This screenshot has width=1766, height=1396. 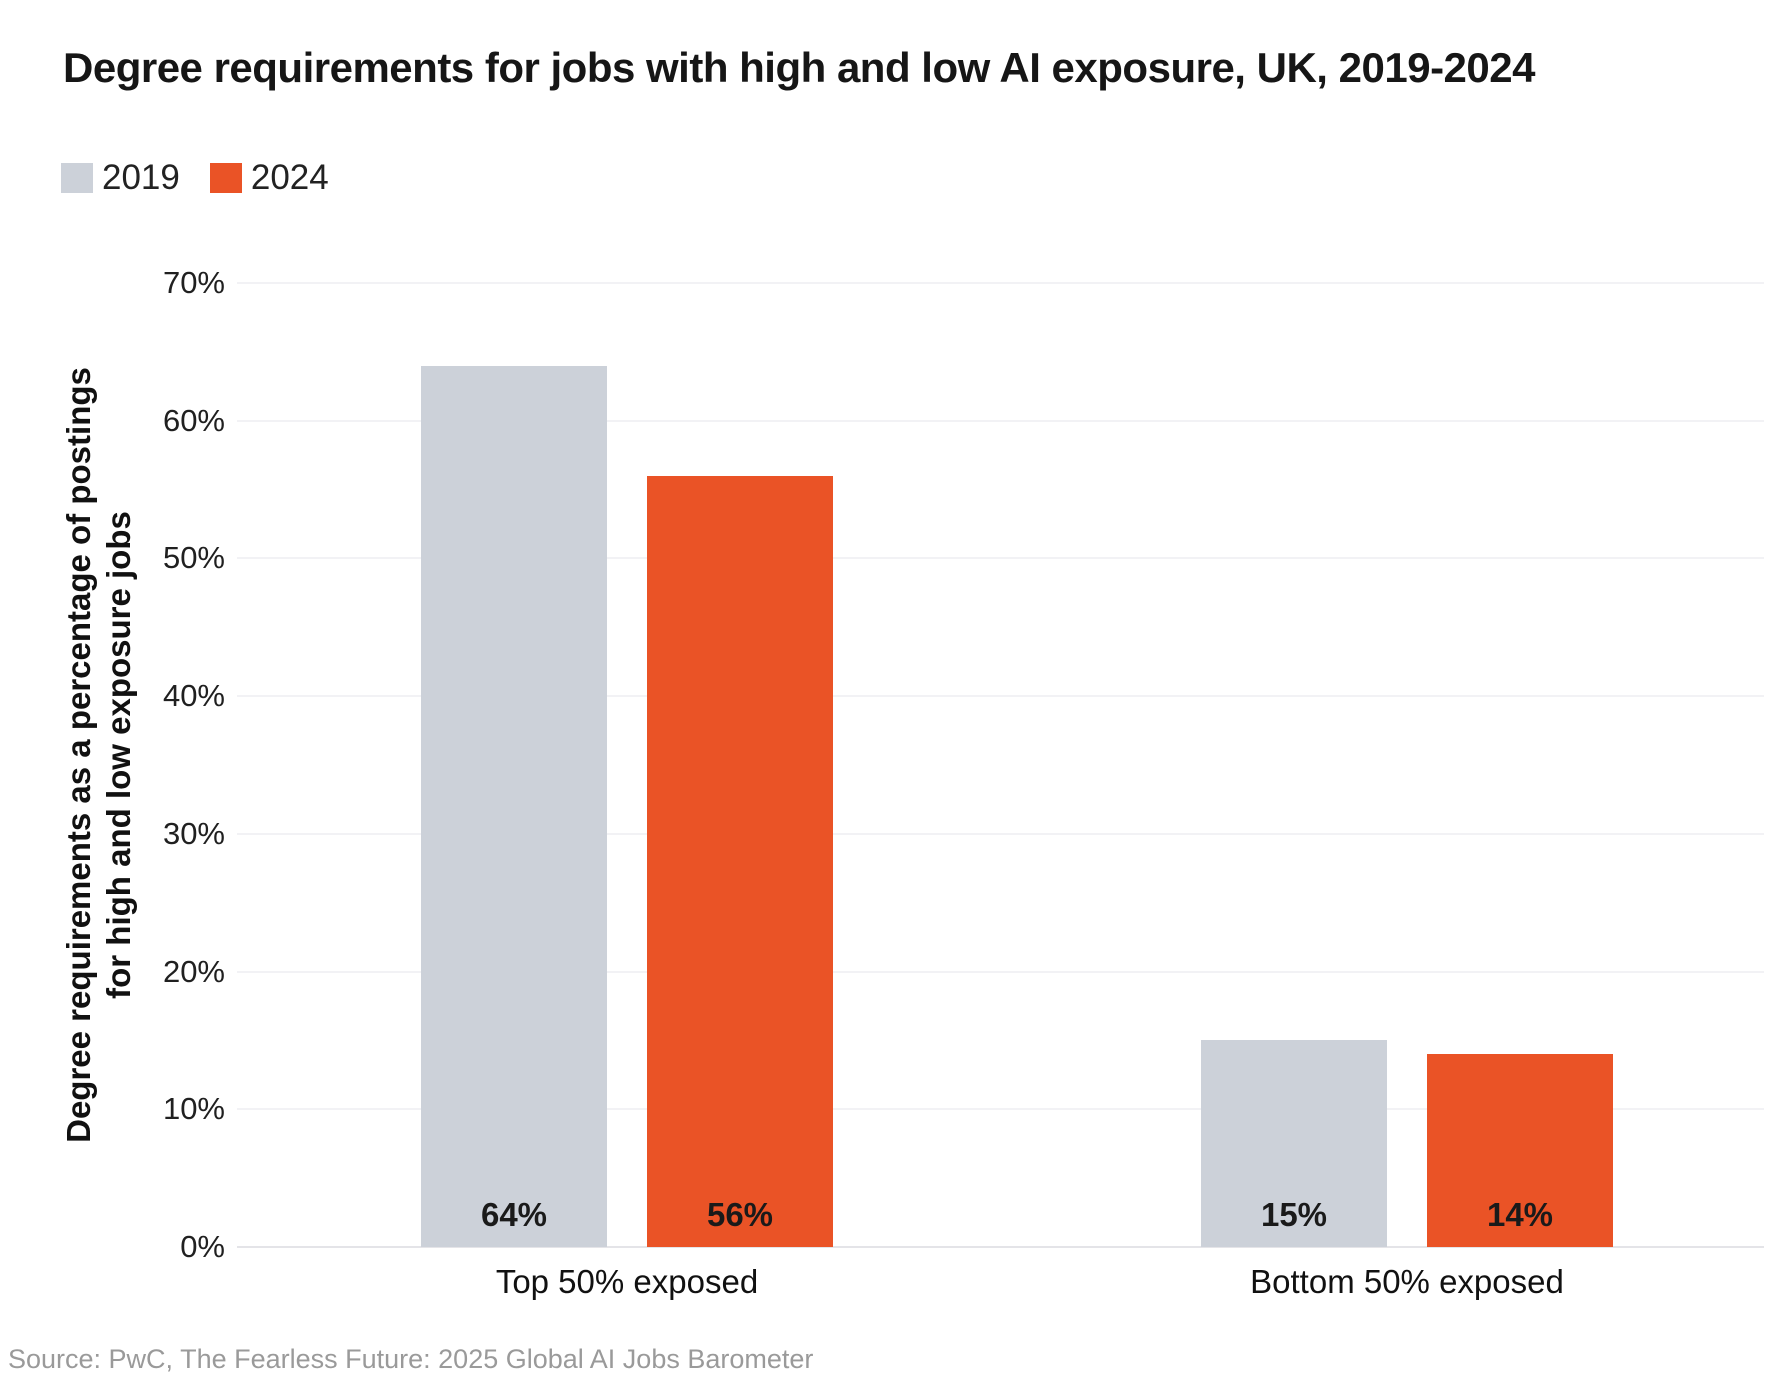 What do you see at coordinates (514, 1214) in the screenshot?
I see `bar-value-label-2019-top-50-exposed: 64%` at bounding box center [514, 1214].